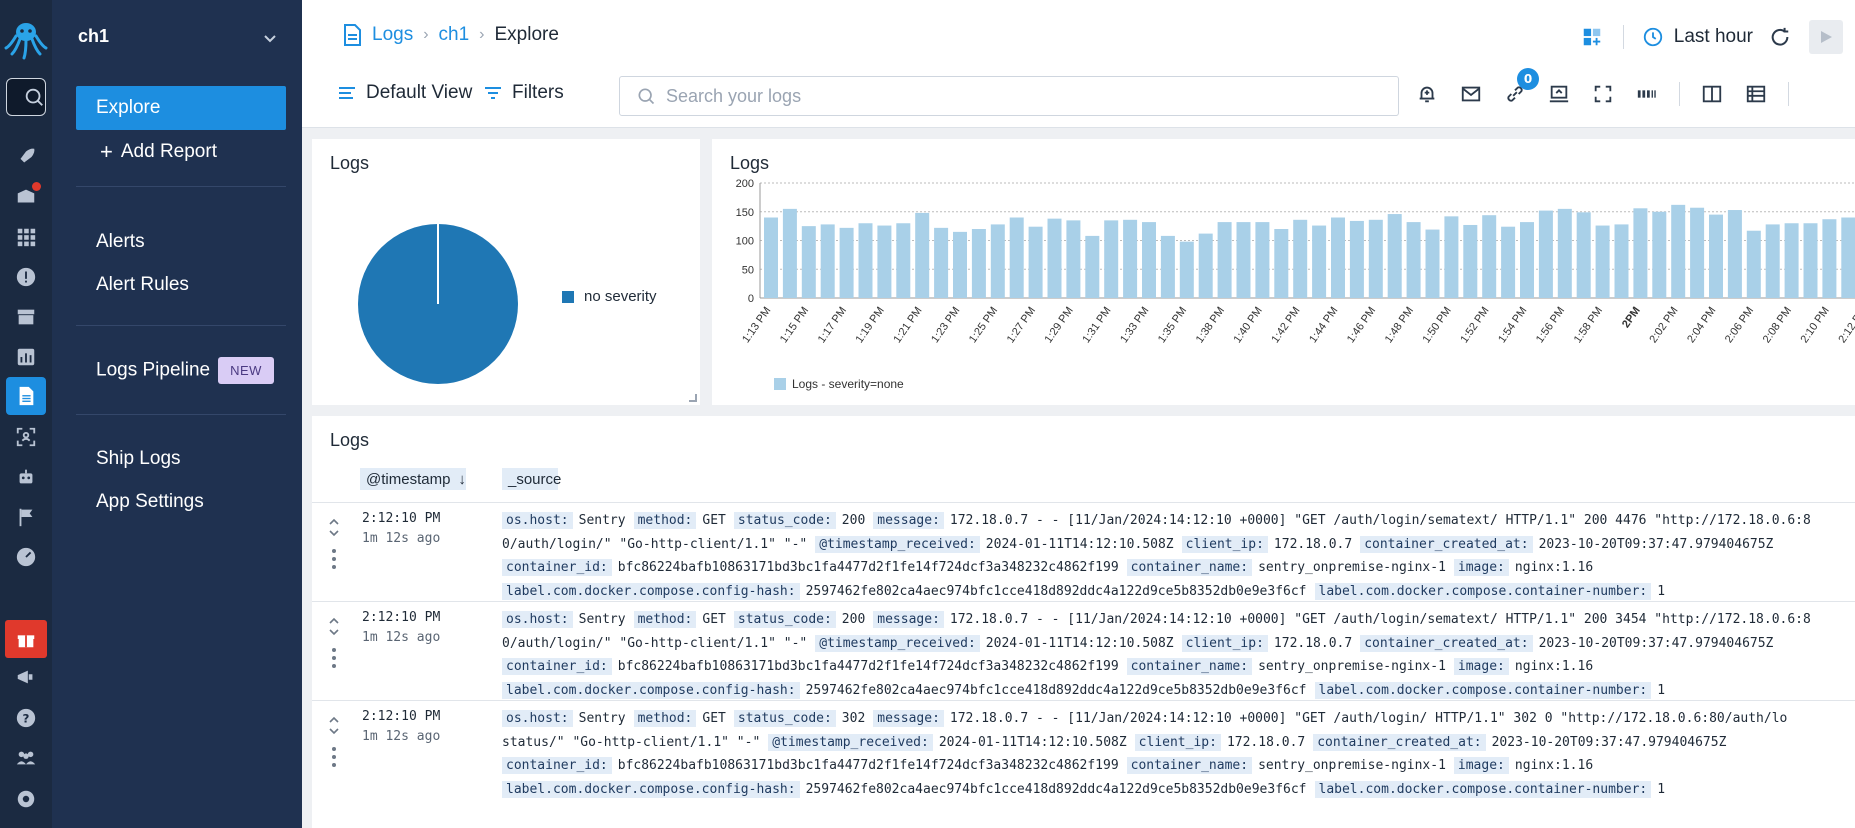  I want to click on help-icon: ?, so click(26, 718).